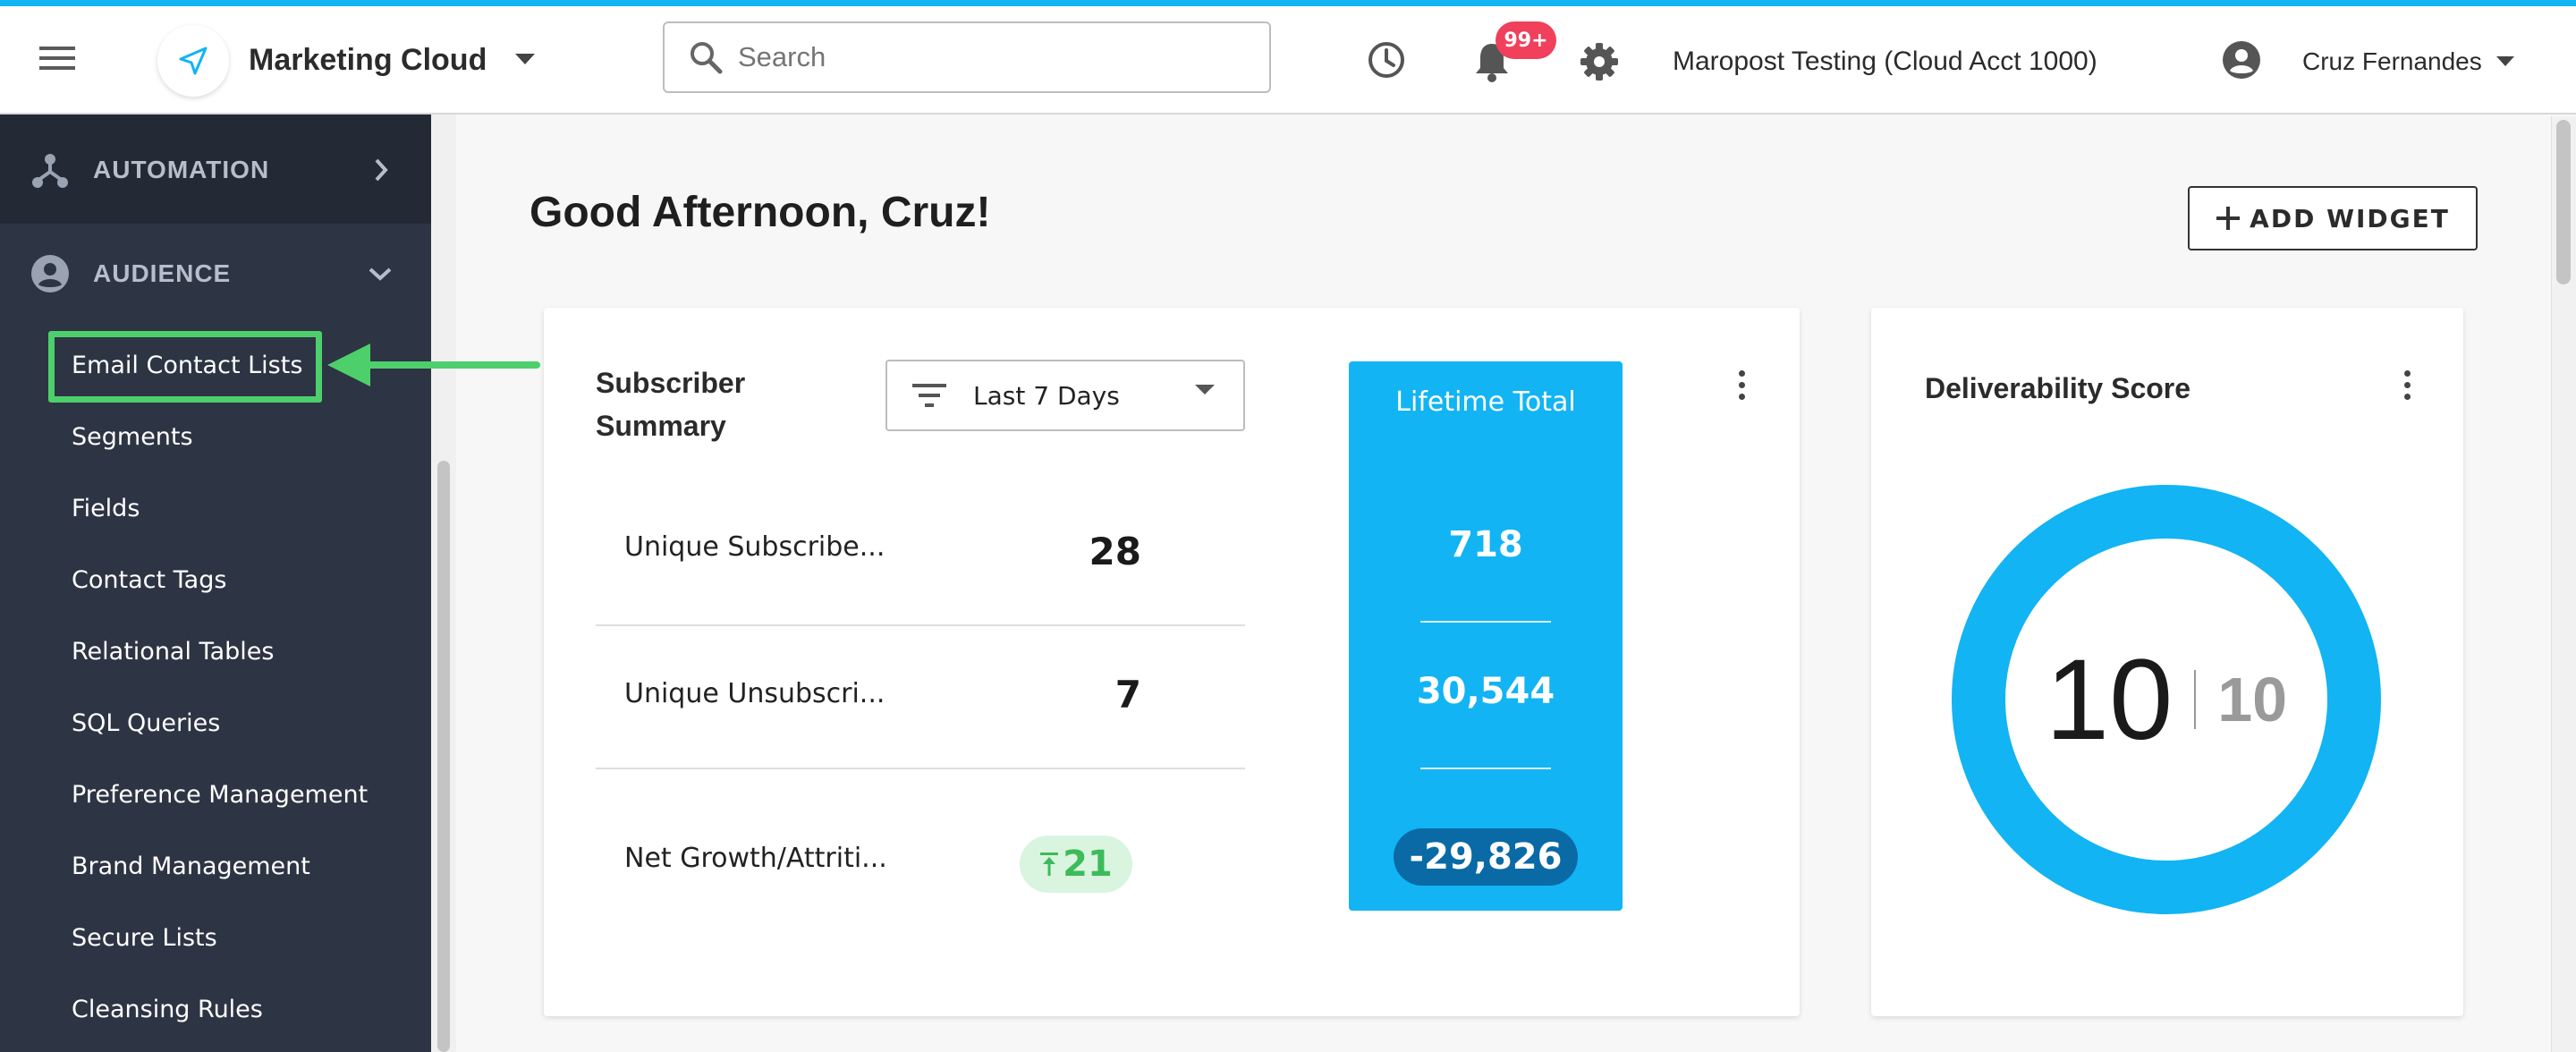 The height and width of the screenshot is (1052, 2576). What do you see at coordinates (760, 212) in the screenshot?
I see `page-greeting: Good Afternoon, Cruz!` at bounding box center [760, 212].